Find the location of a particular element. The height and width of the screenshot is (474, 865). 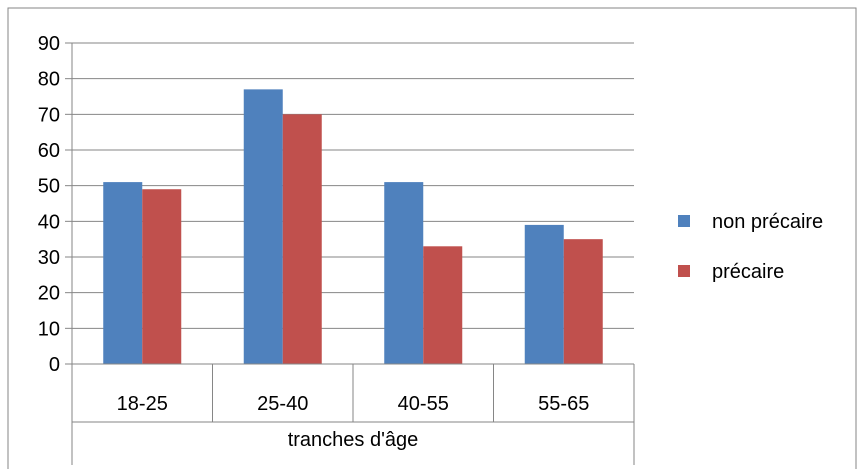

legend-label: non précaire is located at coordinates (767, 222).